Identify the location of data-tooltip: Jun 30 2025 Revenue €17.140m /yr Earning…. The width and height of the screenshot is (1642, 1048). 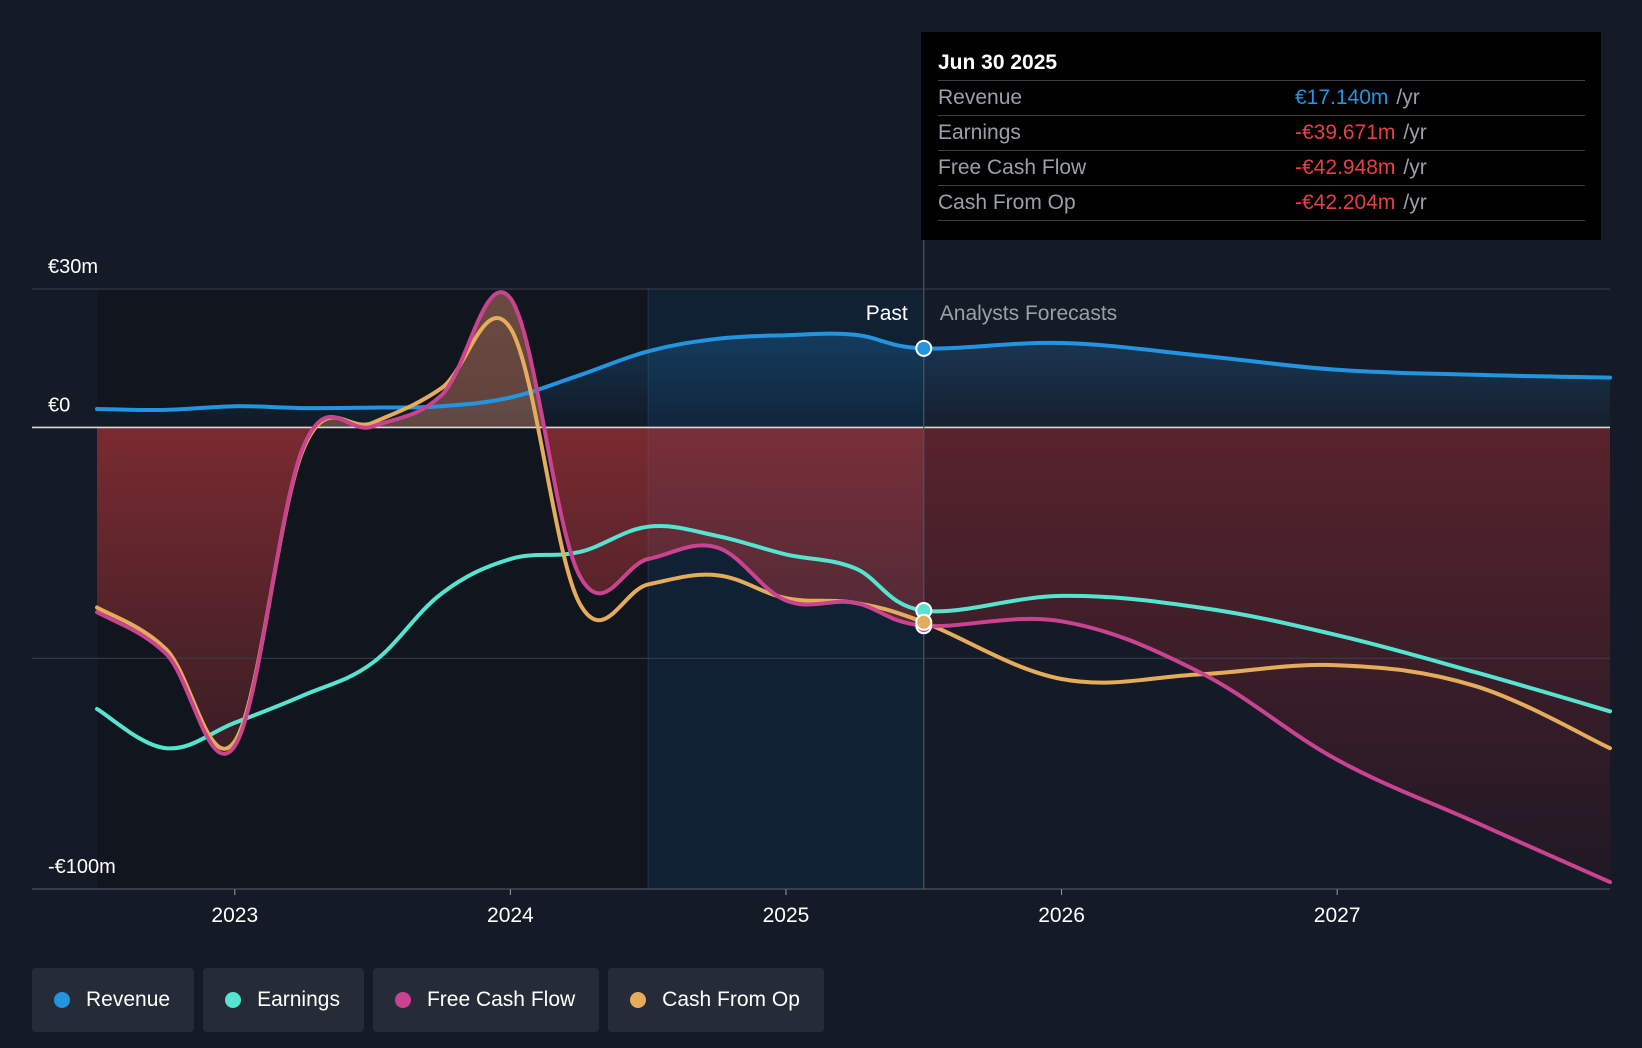
(1261, 136).